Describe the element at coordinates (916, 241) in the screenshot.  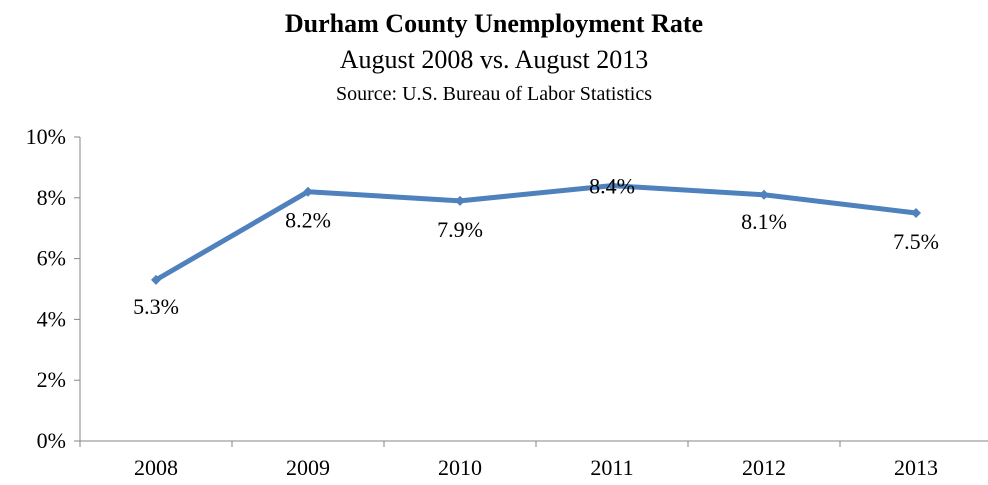
I see `data-label: 7.5%` at that location.